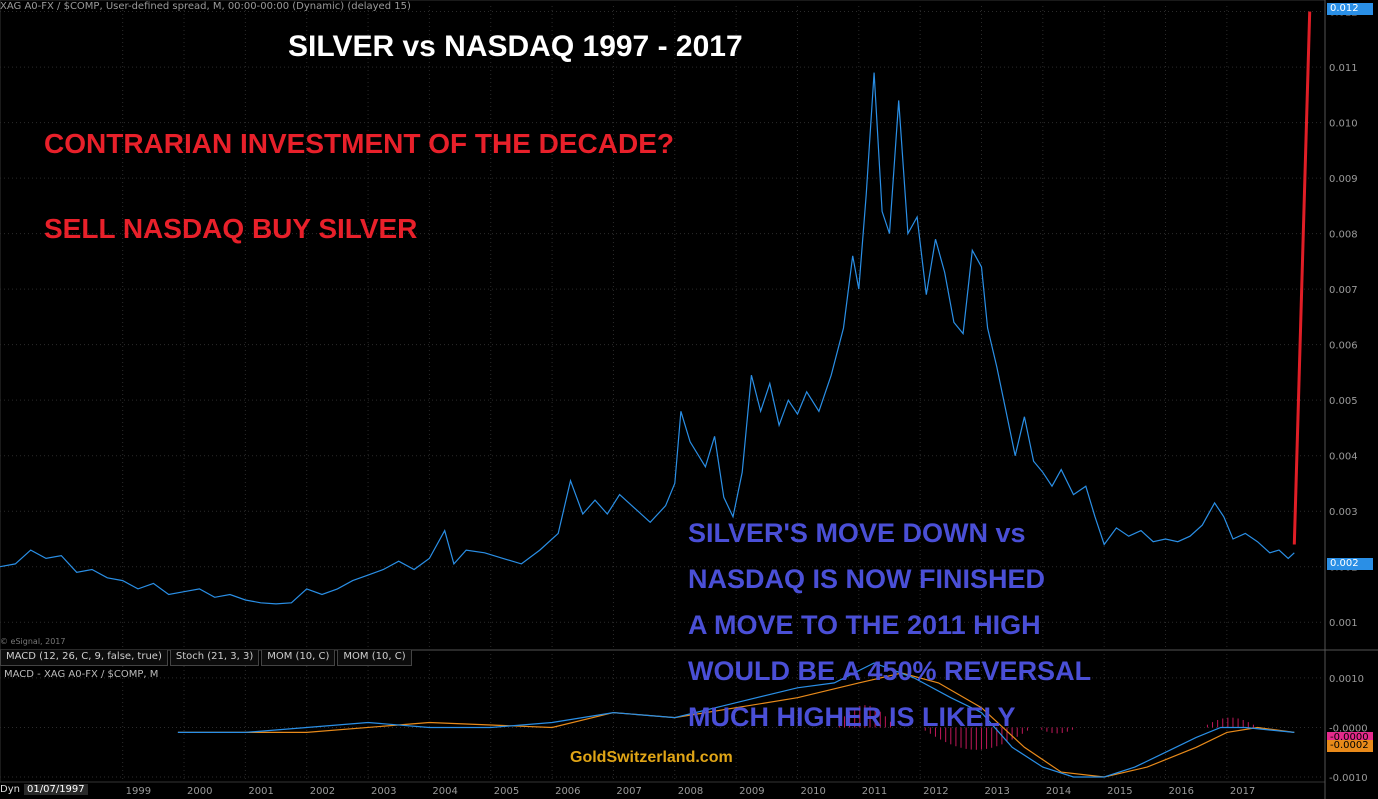 The height and width of the screenshot is (799, 1378). What do you see at coordinates (651, 757) in the screenshot?
I see `watermark: GoldSwitzerland.com` at bounding box center [651, 757].